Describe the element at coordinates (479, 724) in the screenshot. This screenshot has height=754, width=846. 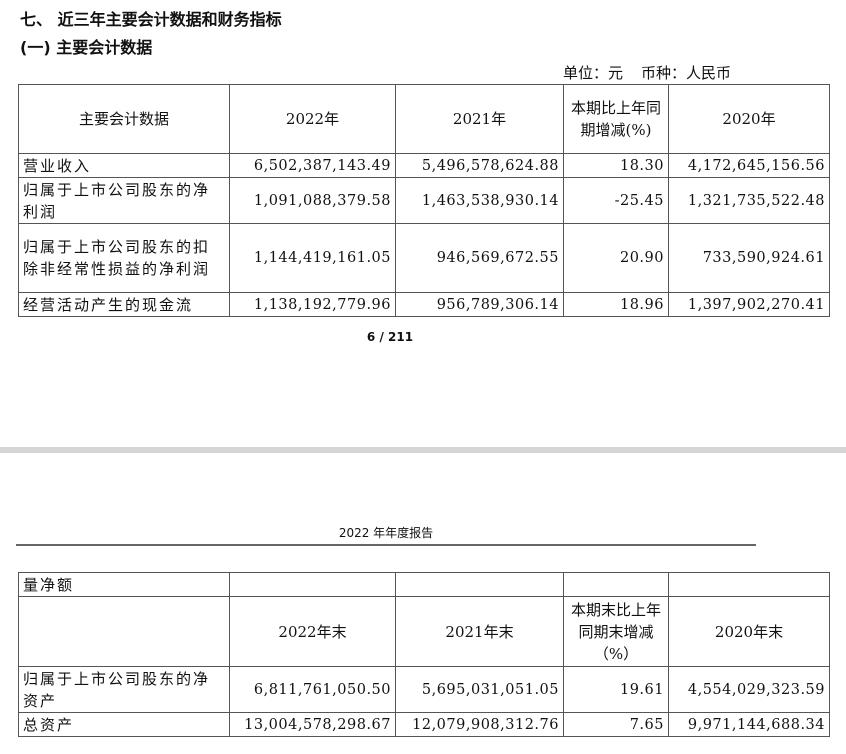
I see `value-2021: 12,079,908,312.76` at that location.